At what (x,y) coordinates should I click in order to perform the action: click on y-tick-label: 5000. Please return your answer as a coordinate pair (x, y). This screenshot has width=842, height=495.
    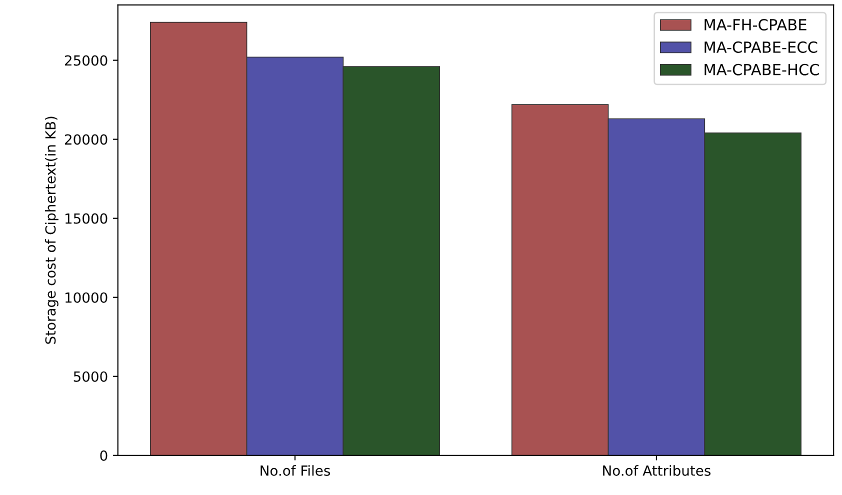
    Looking at the image, I should click on (91, 376).